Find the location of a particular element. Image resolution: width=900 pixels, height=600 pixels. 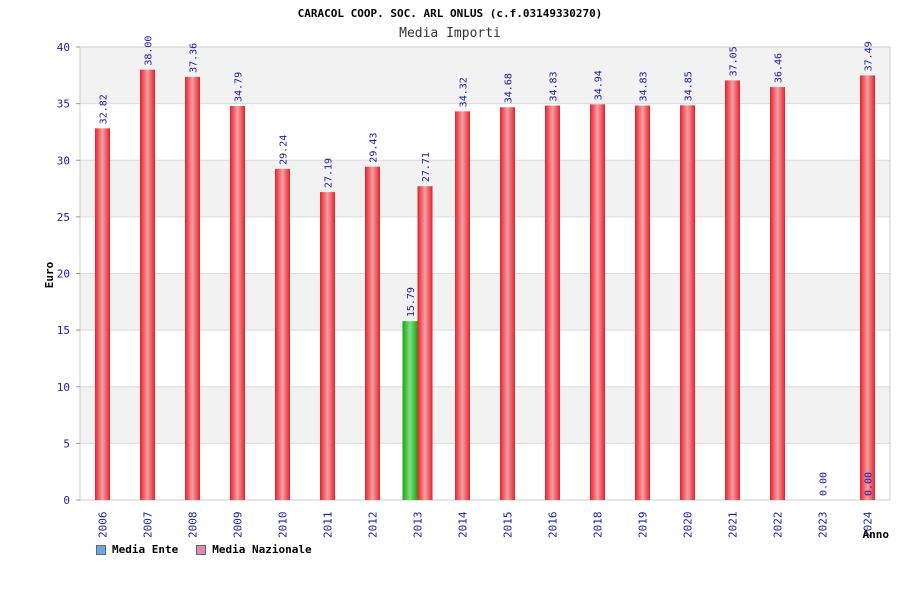

bar-media-ente is located at coordinates (410, 410).